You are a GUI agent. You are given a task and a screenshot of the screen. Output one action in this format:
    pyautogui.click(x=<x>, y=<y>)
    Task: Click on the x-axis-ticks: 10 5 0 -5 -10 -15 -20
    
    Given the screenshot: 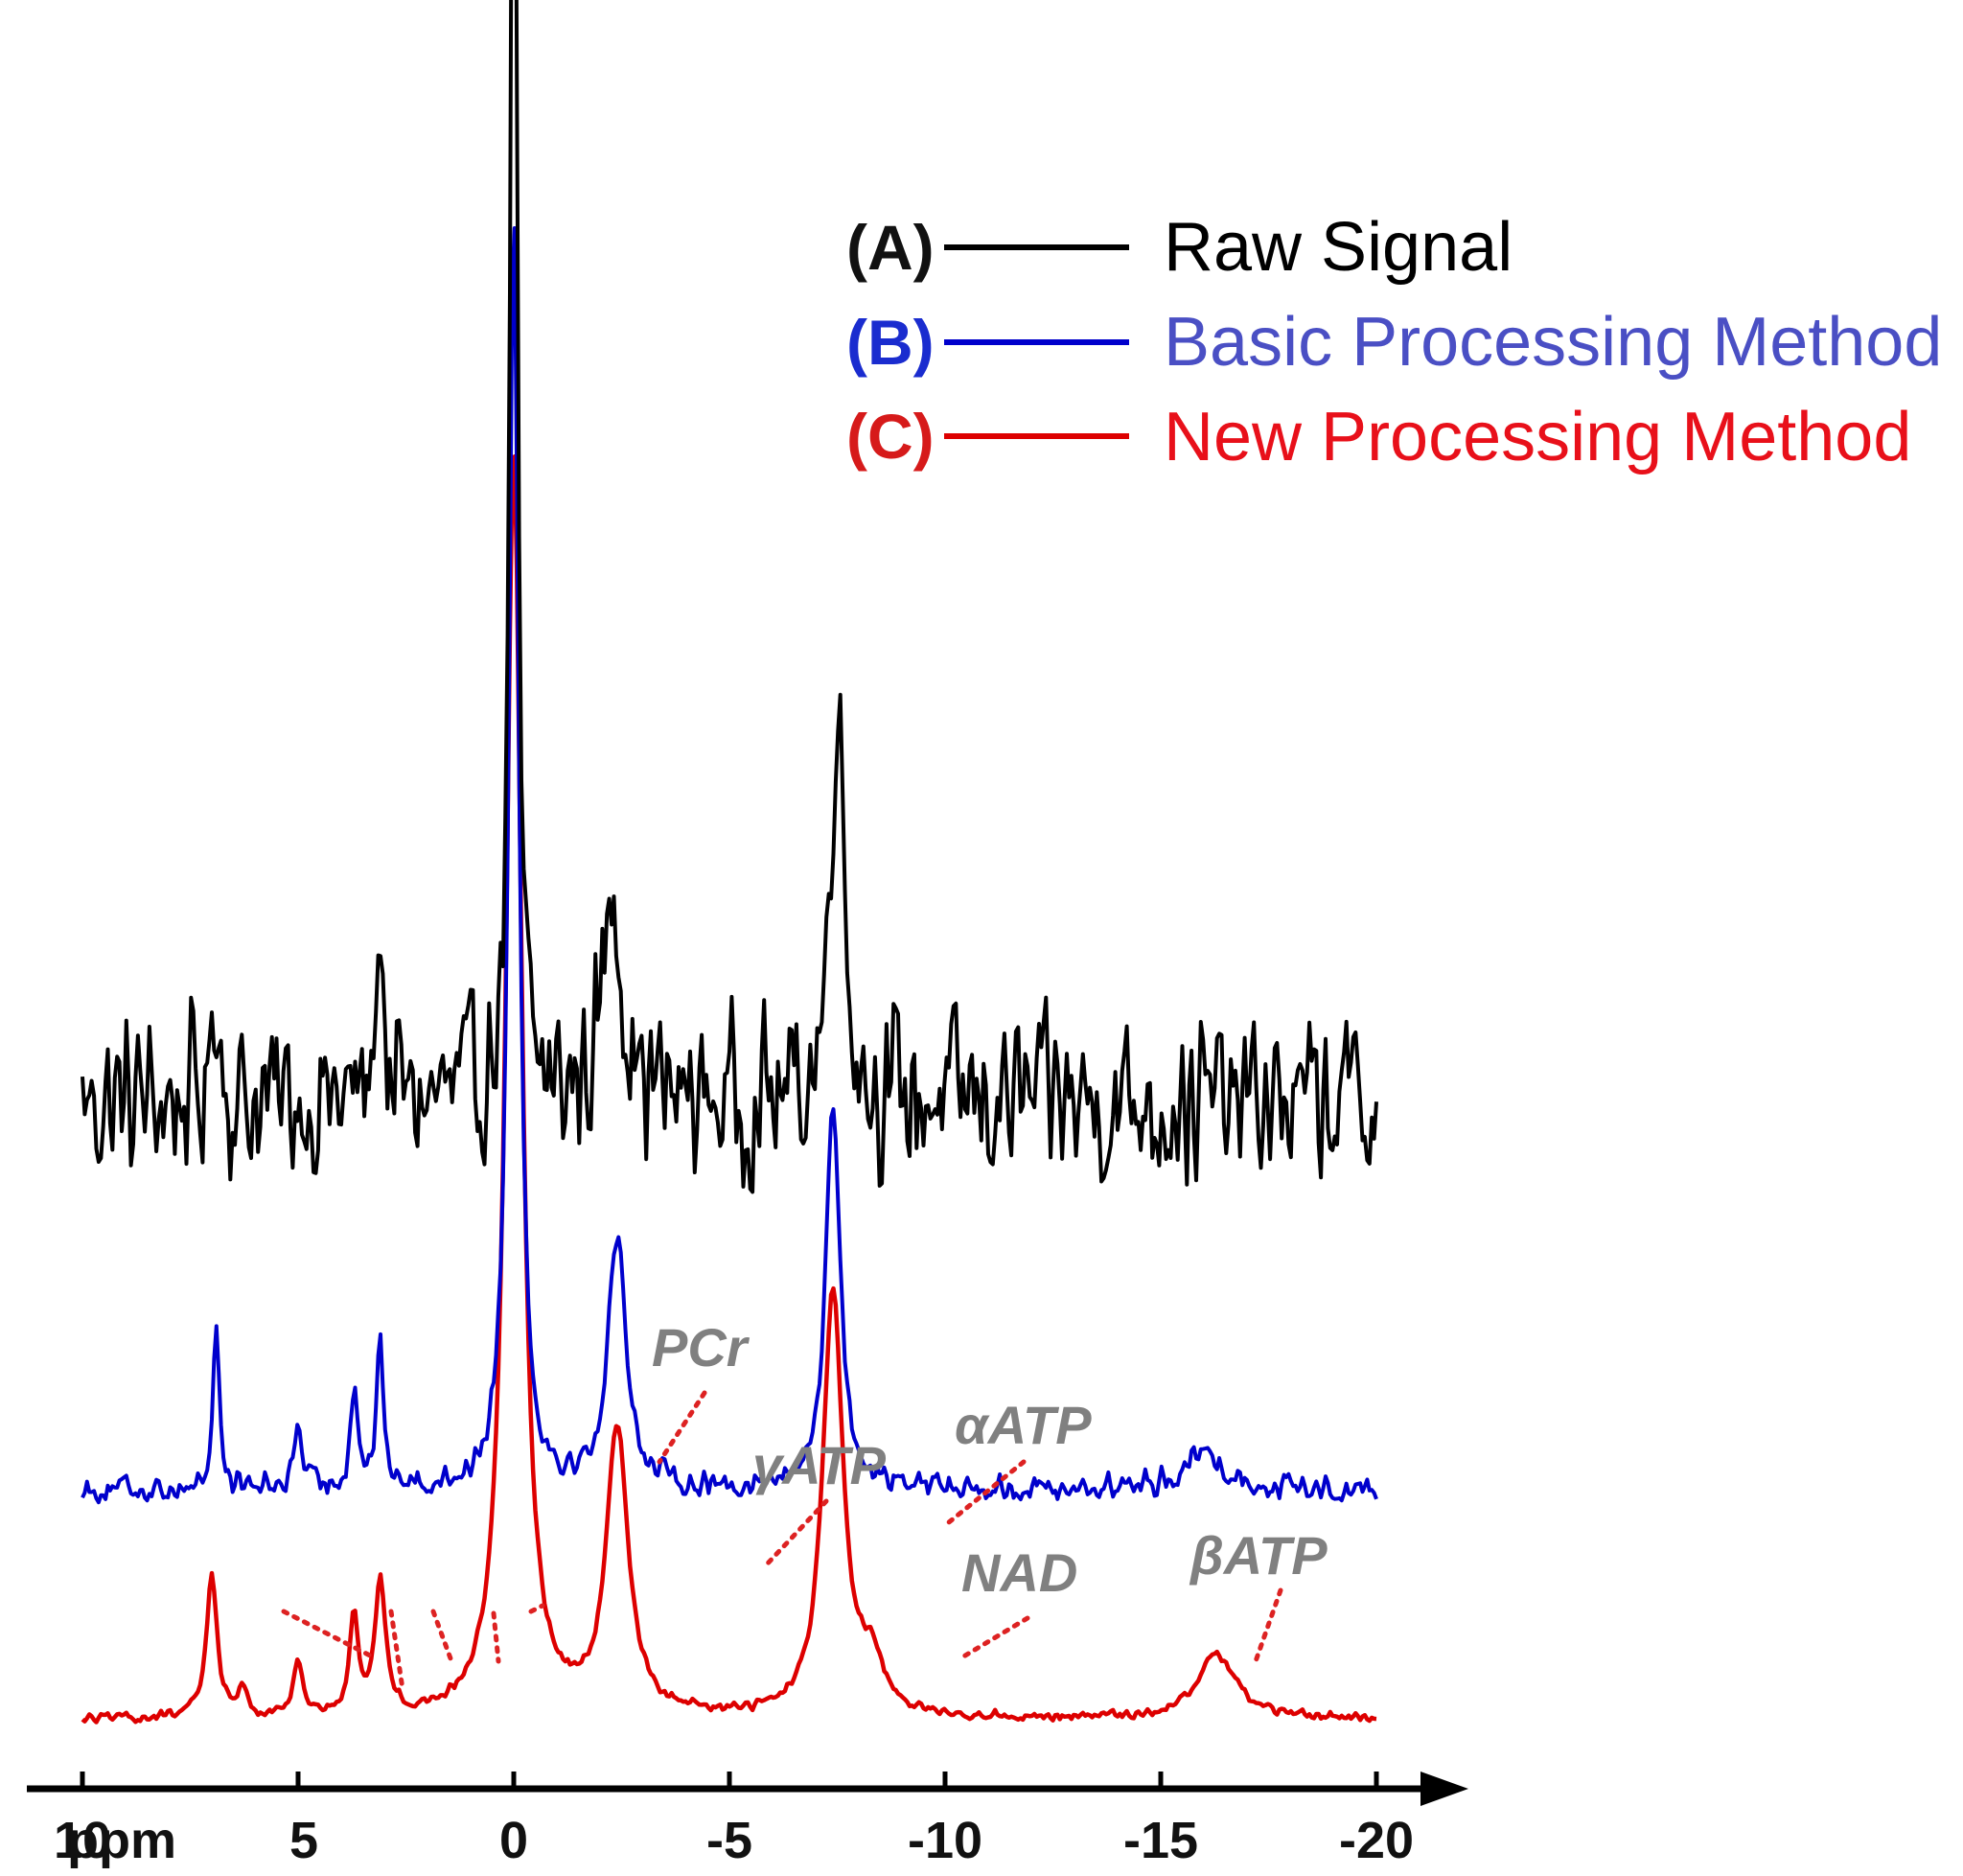 What is the action you would take?
    pyautogui.click(x=734, y=1820)
    